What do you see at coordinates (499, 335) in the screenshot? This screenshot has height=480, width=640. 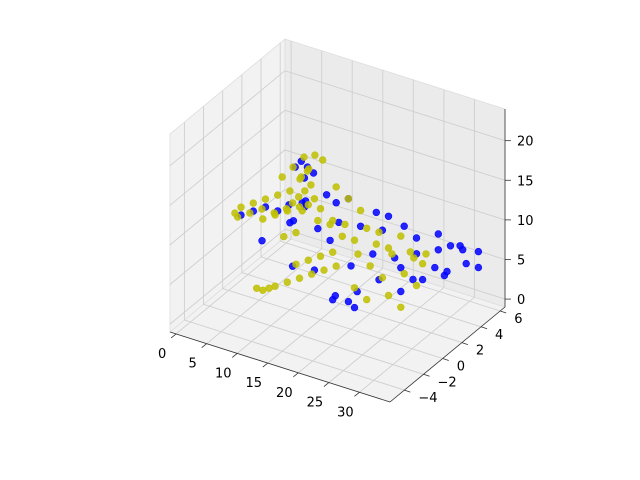 I see `y-tick-label: 4` at bounding box center [499, 335].